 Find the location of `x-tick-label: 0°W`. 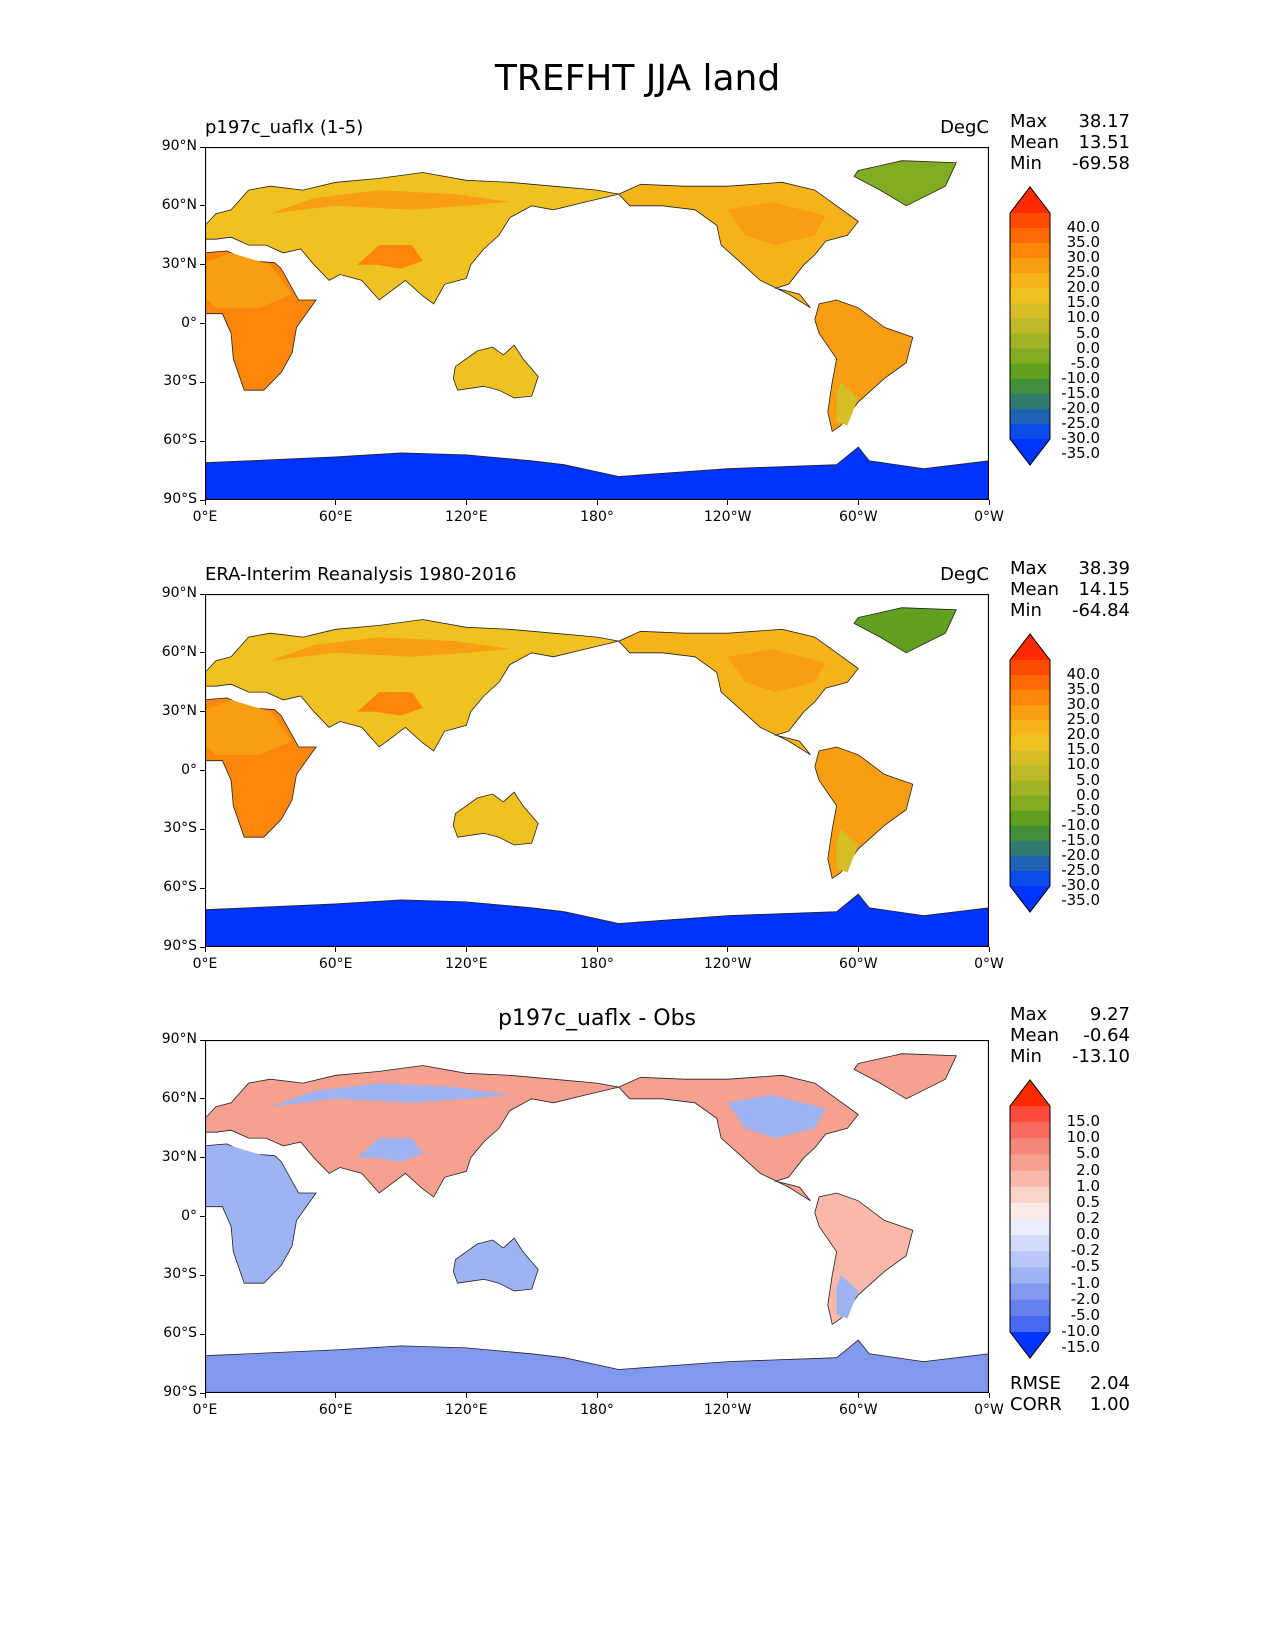

x-tick-label: 0°W is located at coordinates (989, 517).